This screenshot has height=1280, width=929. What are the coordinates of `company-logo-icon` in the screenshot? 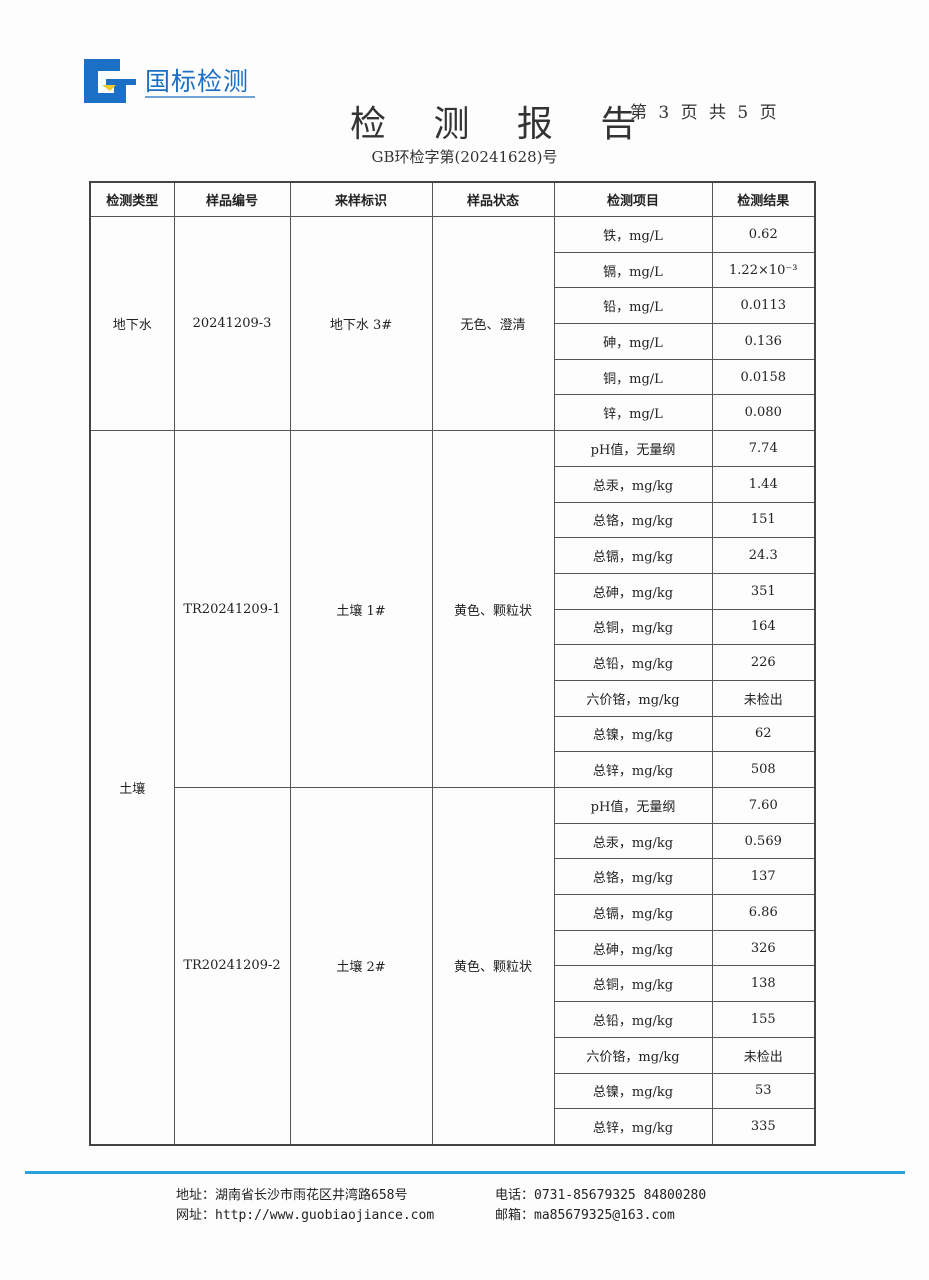 It's located at (110, 81).